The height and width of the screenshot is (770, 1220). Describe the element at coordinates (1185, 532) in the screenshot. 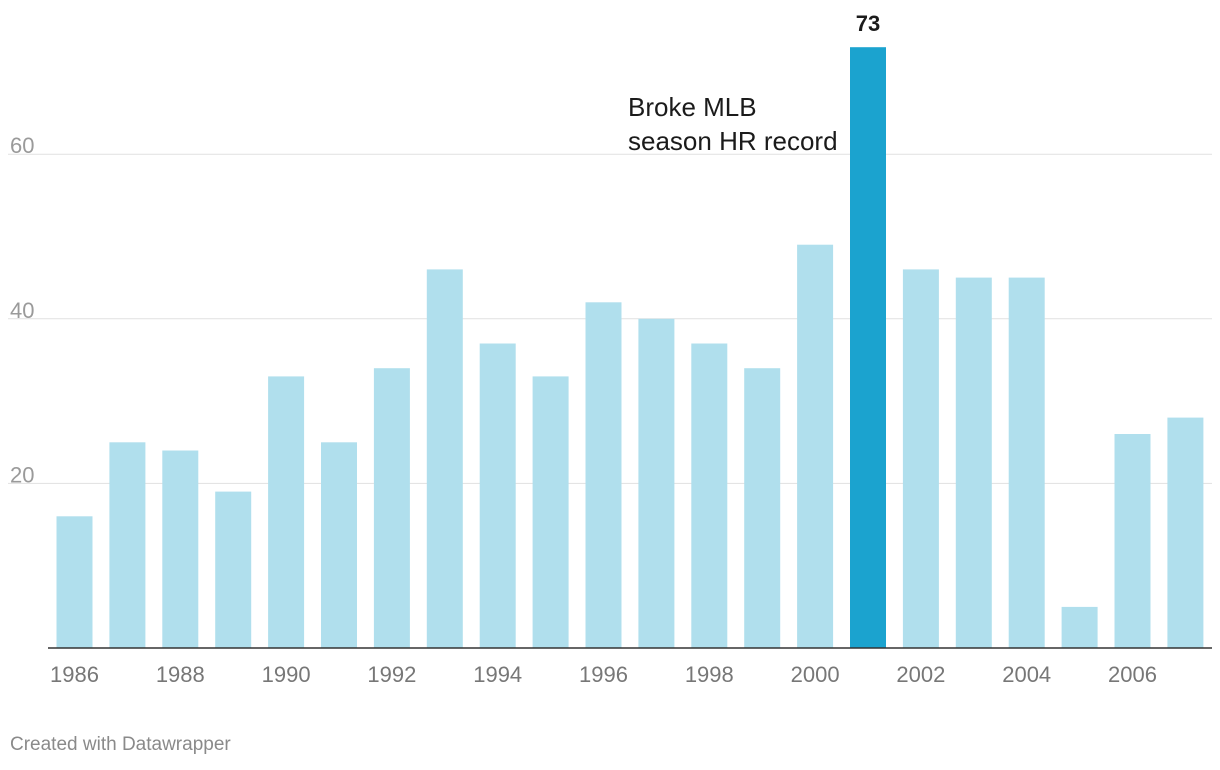

I see `bar-2007` at that location.